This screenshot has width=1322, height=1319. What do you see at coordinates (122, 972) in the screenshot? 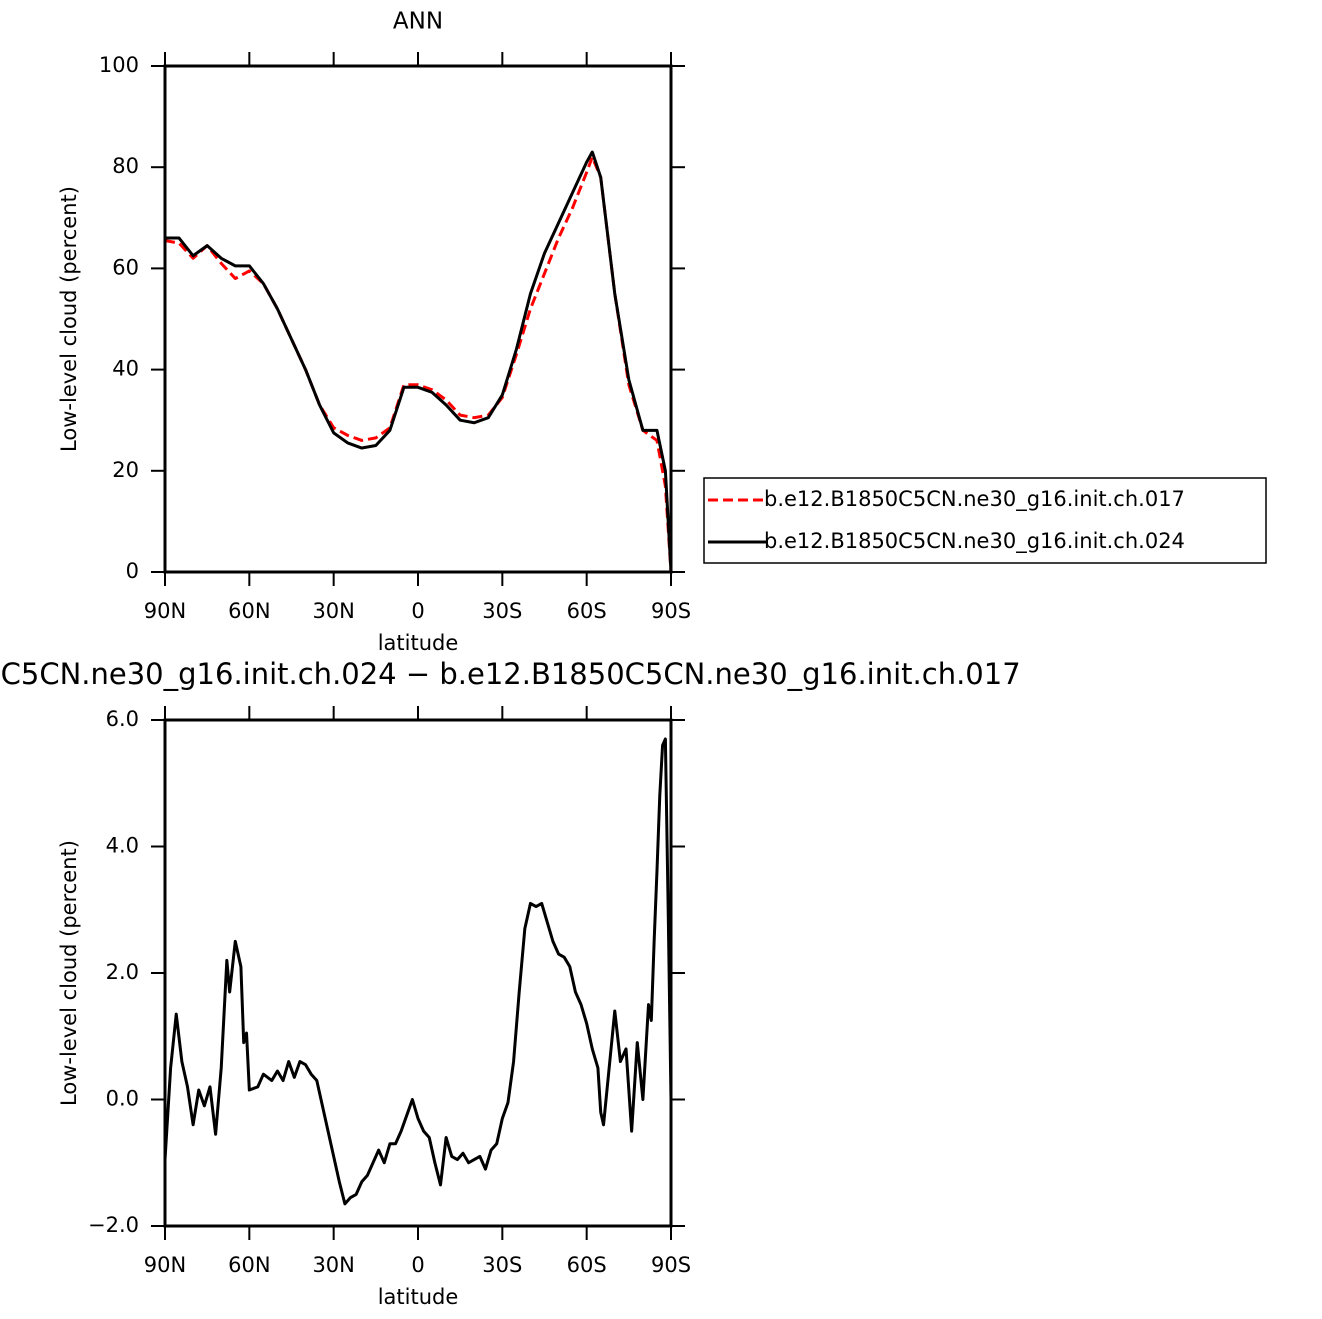
I see `y-tick-label: 2.0` at bounding box center [122, 972].